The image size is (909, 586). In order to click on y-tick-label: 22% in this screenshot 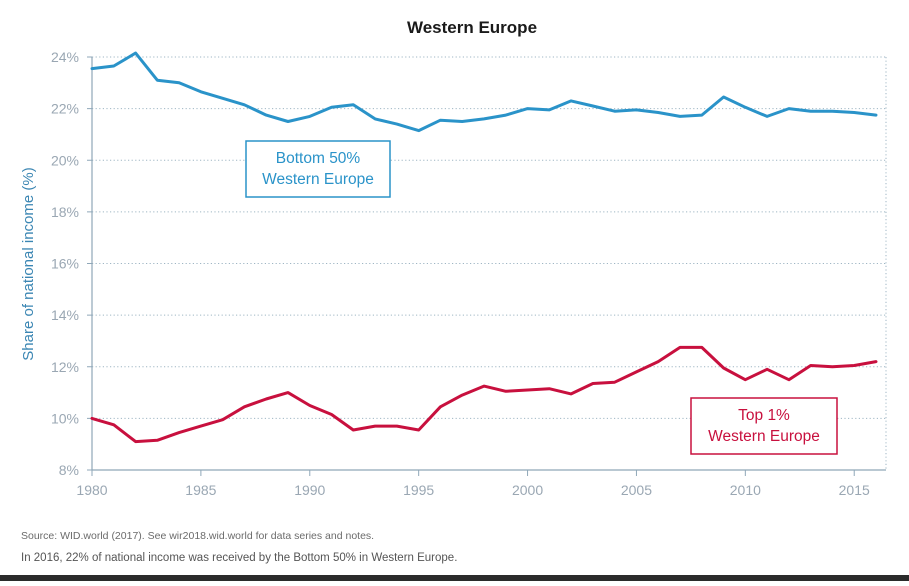, I will do `click(65, 109)`.